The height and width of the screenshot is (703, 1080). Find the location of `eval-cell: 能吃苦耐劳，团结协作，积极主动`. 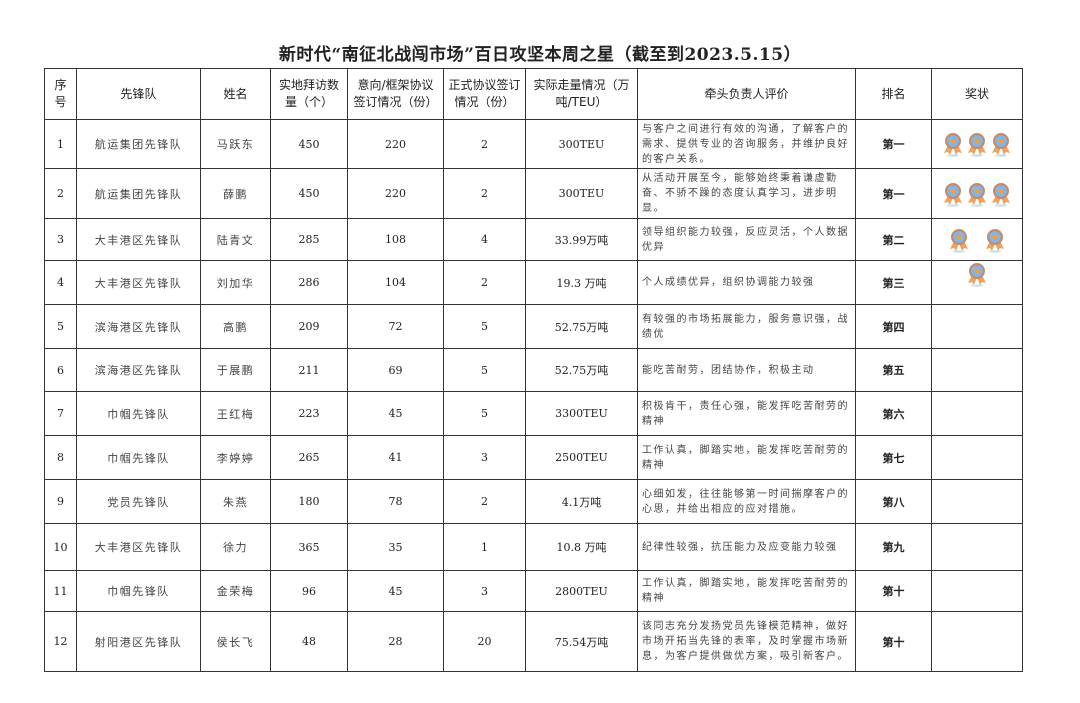

eval-cell: 能吃苦耐劳，团结协作，积极主动 is located at coordinates (746, 370).